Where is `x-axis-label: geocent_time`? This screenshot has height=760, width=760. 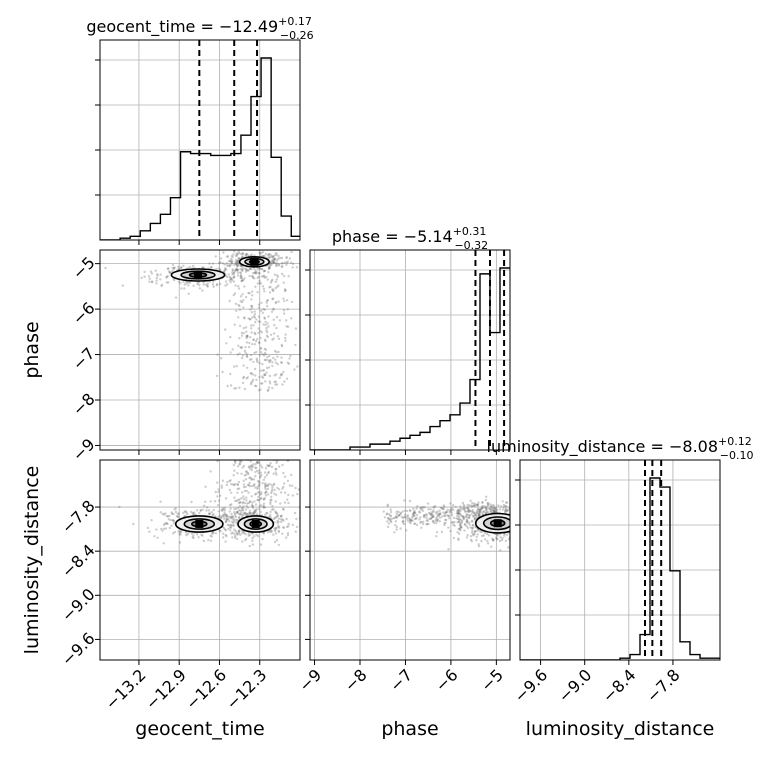 x-axis-label: geocent_time is located at coordinates (199, 729).